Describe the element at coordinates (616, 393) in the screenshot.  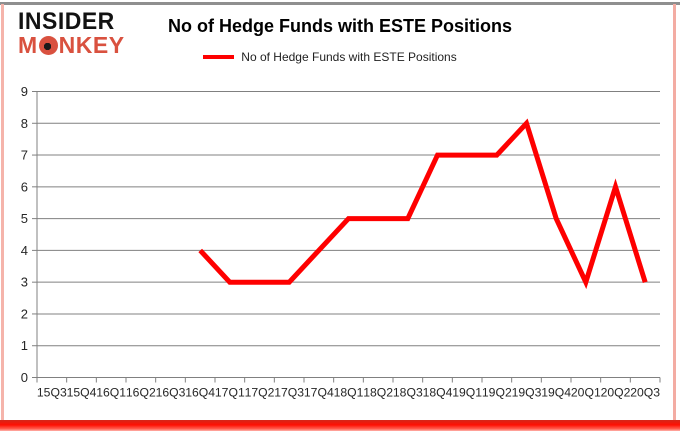
I see `svg-text: 20Q2` at that location.